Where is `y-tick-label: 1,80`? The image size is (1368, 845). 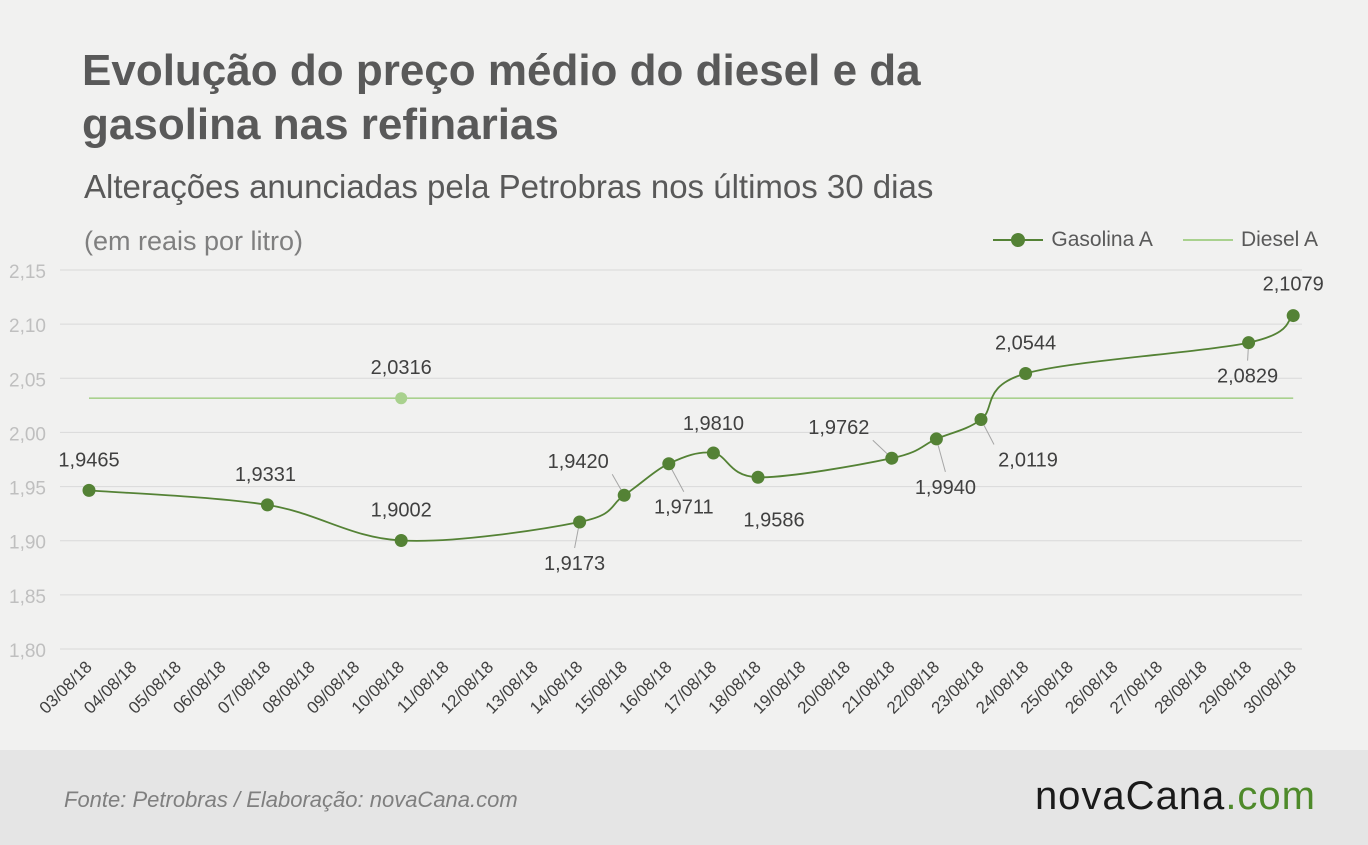 y-tick-label: 1,80 is located at coordinates (27, 651).